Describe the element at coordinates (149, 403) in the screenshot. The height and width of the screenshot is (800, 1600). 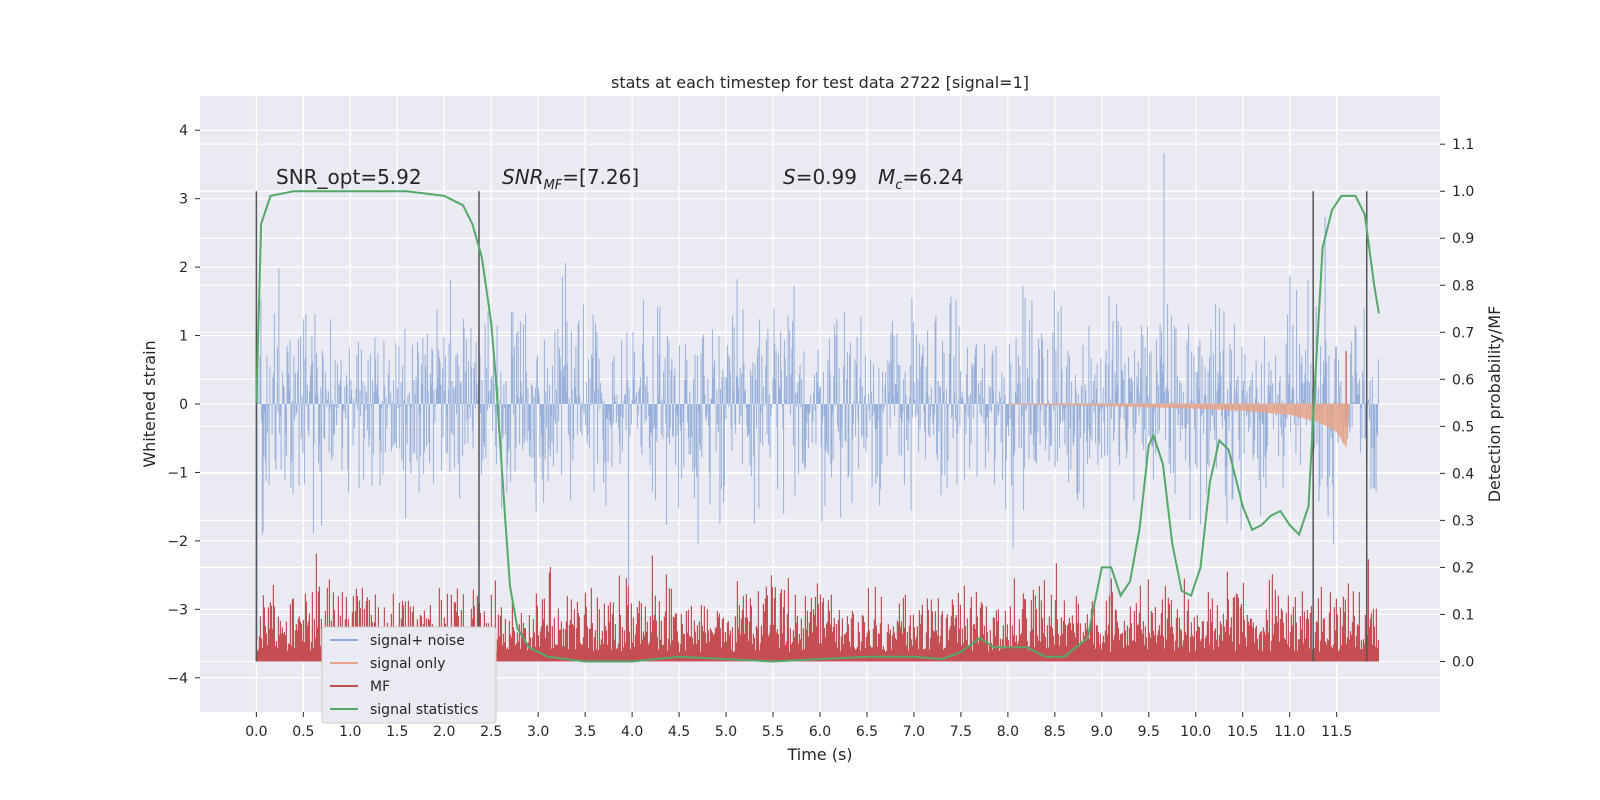
I see `y-axis-label: Whitened strain` at that location.